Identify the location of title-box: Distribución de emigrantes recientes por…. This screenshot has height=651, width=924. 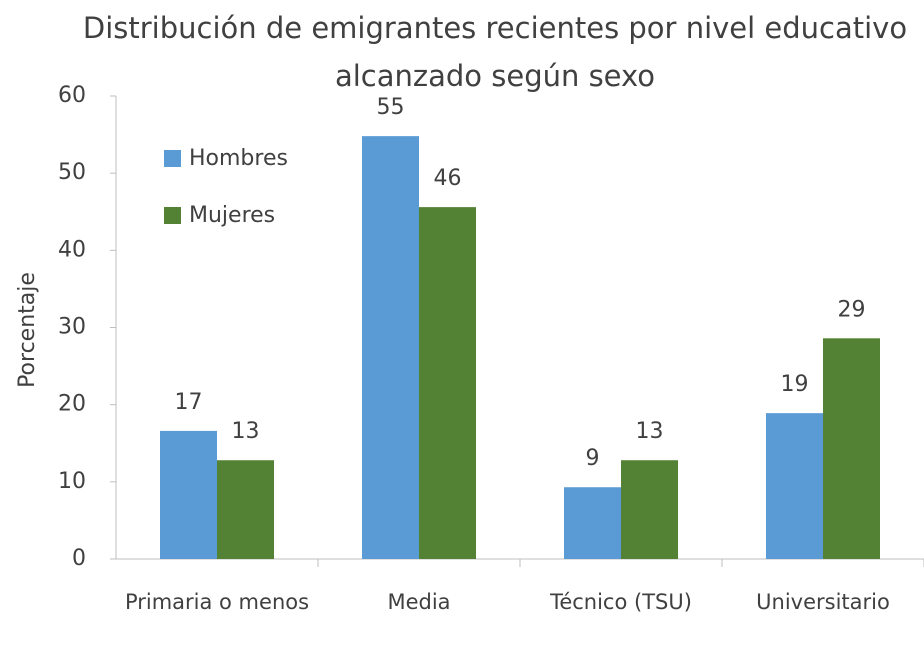
(495, 52).